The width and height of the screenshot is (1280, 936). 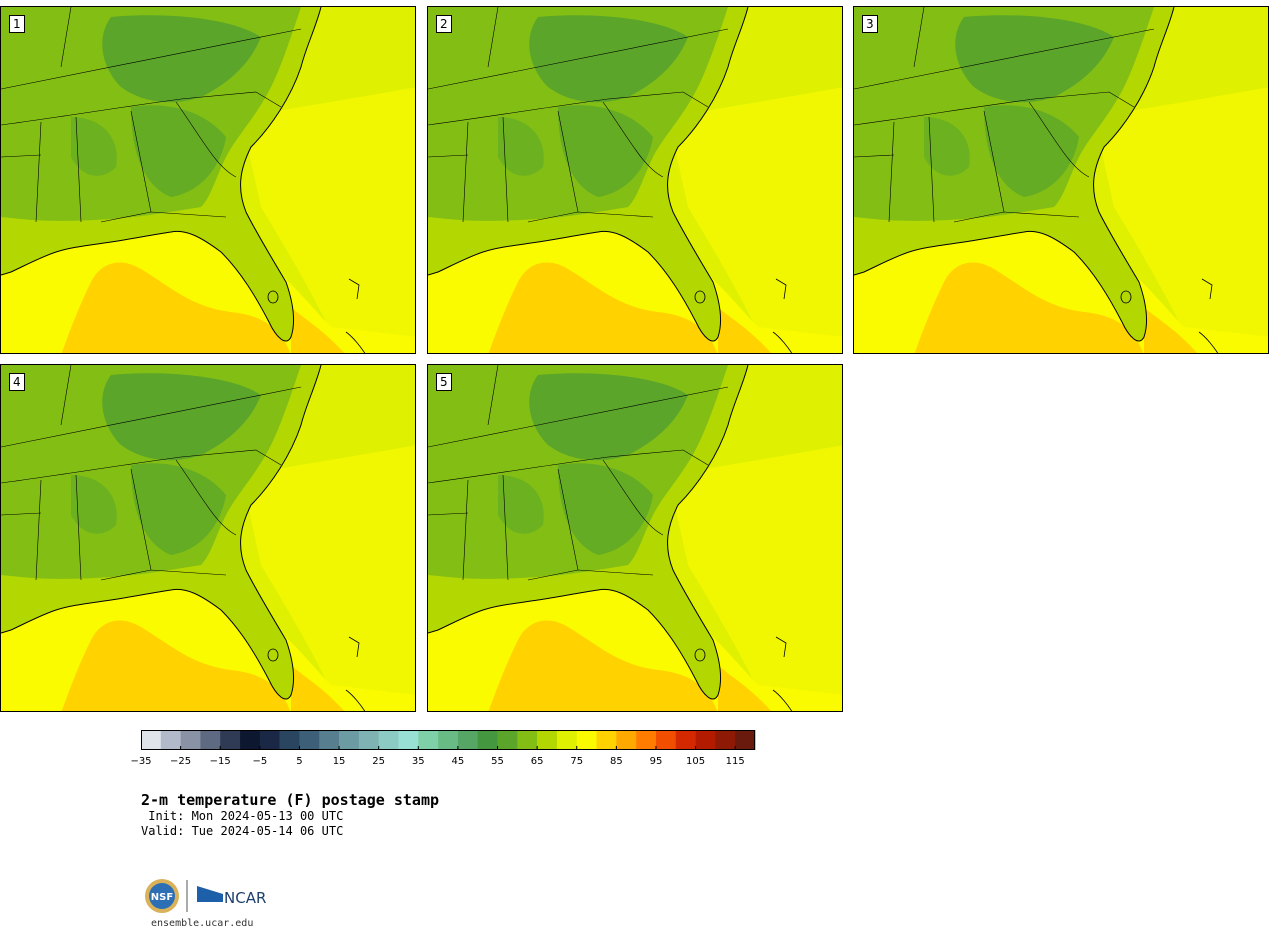 I want to click on colorbar-tick-label: 95, so click(x=656, y=761).